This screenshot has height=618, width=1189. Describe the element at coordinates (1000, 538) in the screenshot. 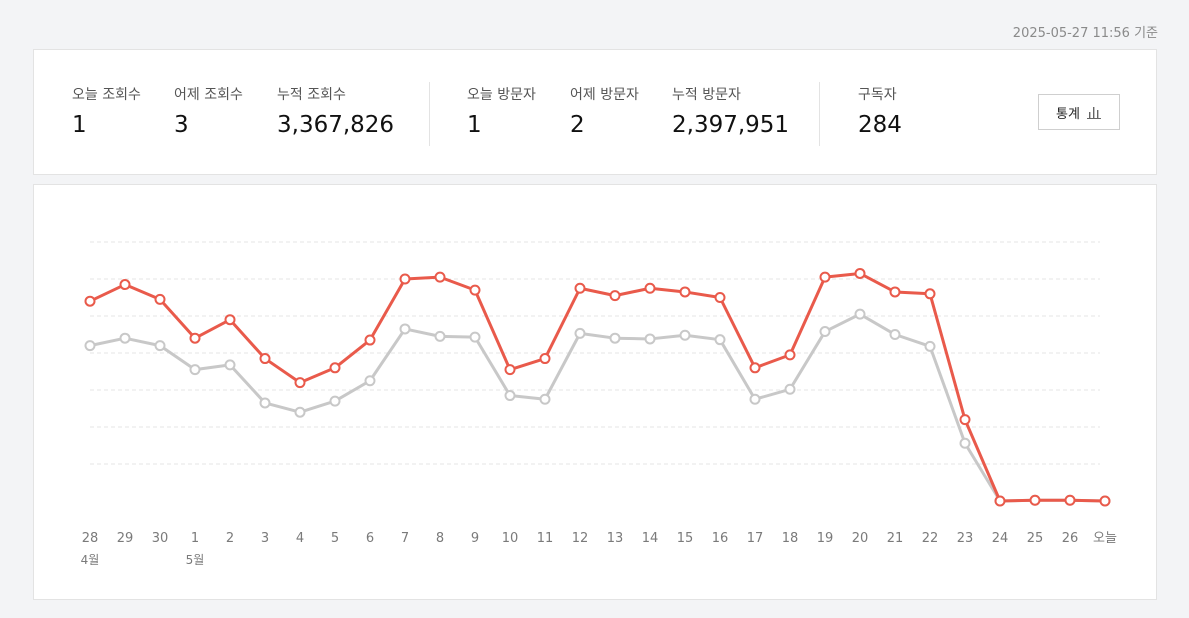

I see `x-tick-label: 24` at that location.